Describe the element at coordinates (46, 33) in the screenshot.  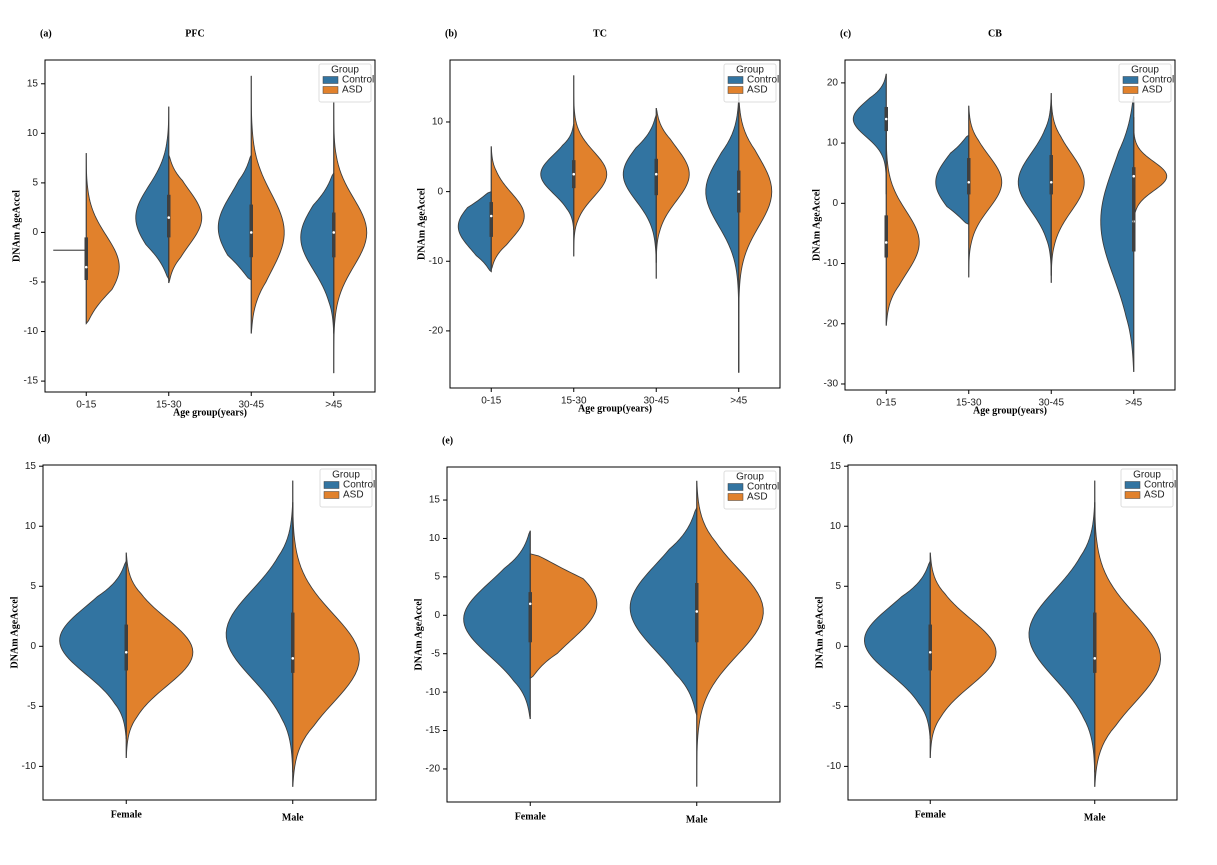
I see `panel-label: (a)` at that location.